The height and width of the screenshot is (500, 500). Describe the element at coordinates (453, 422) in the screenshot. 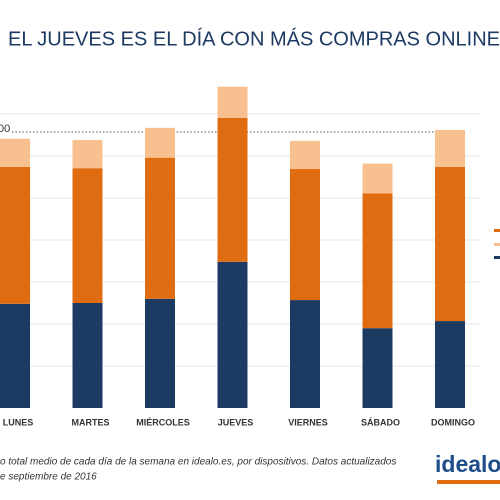

I see `x-tick-label: DOMINGO` at that location.